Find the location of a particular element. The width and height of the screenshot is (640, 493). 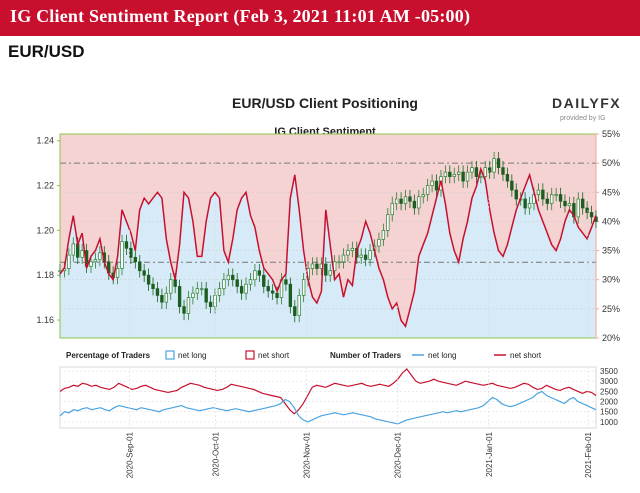

left-tick-label-3: 1.18 is located at coordinates (45, 275).